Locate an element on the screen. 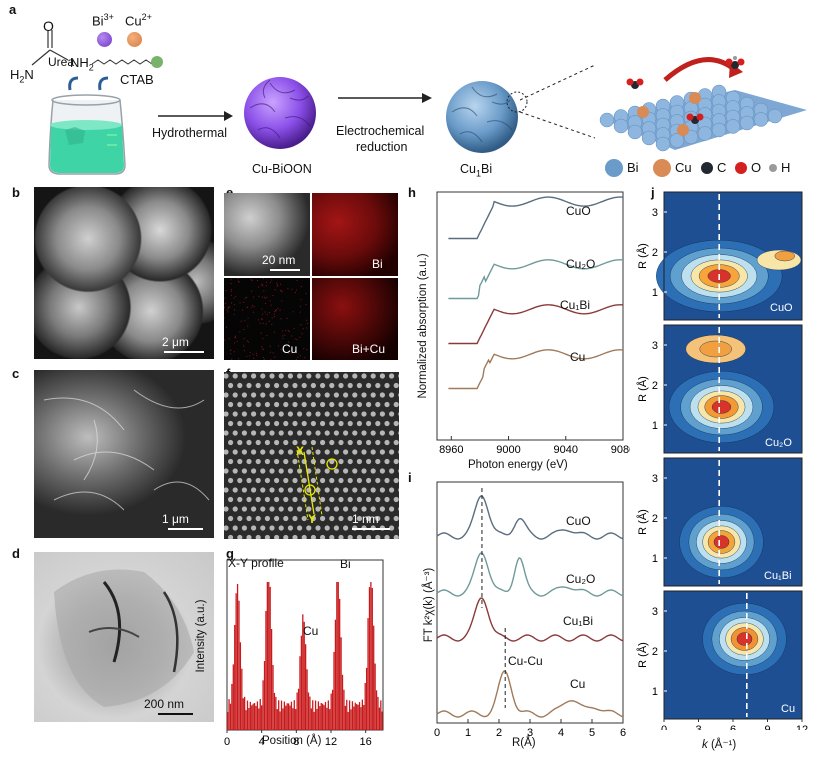  x-marker: X is located at coordinates (300, 451).